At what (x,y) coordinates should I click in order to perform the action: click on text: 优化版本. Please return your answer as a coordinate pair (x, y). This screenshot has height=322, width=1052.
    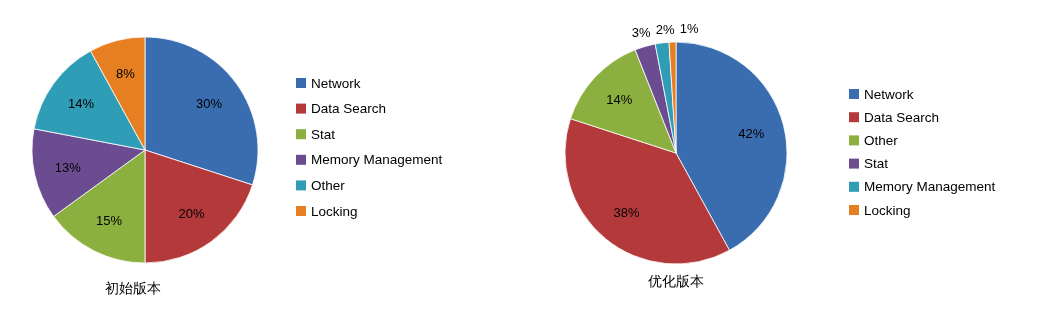
    Looking at the image, I should click on (676, 281).